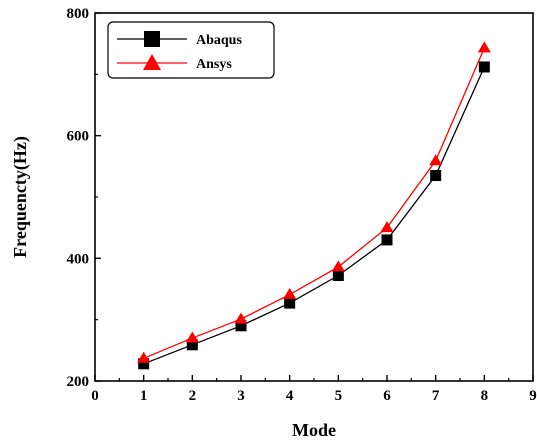 The height and width of the screenshot is (441, 537). I want to click on x-tick-label: 5, so click(339, 396).